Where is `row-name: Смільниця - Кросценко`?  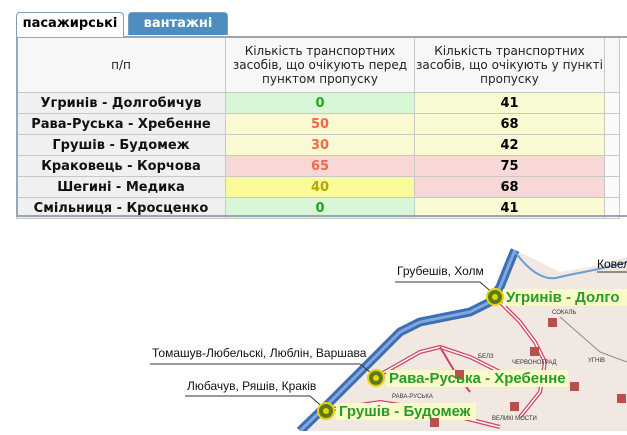
row-name: Смільниця - Кросценко is located at coordinates (121, 208).